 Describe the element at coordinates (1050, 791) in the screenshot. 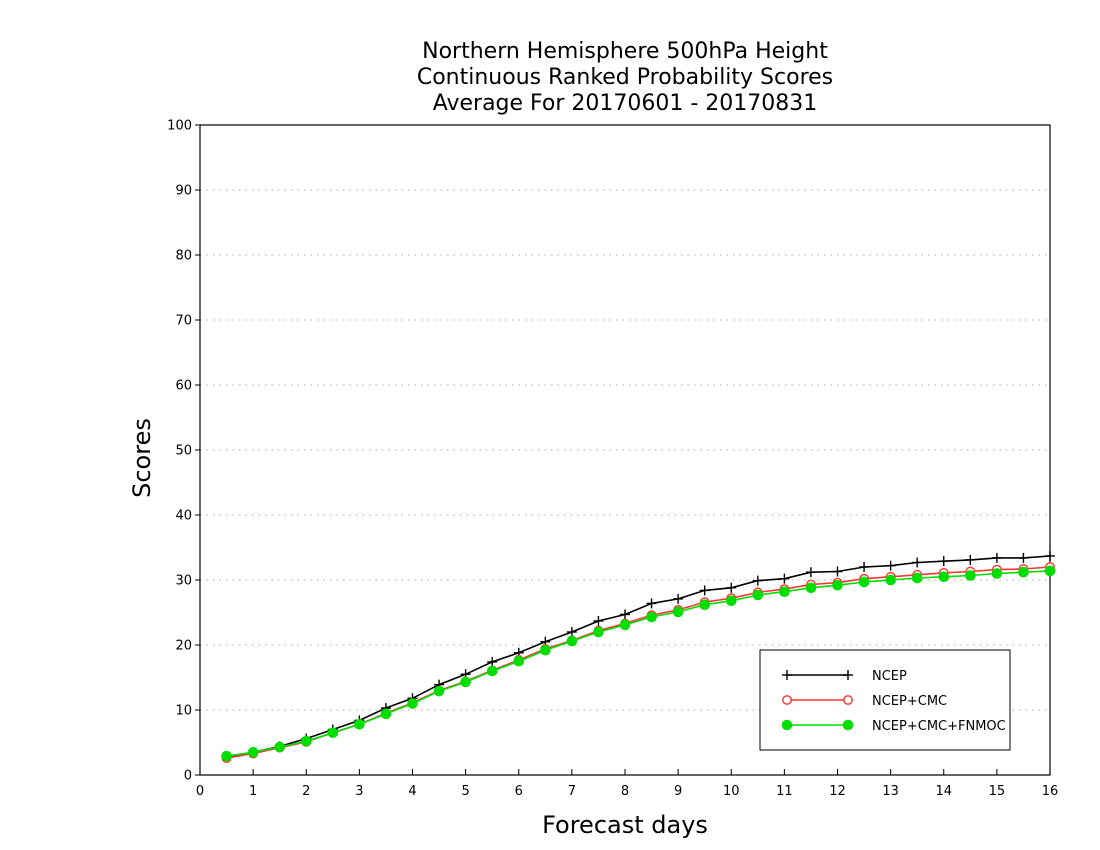

I see `x-tick-label: 16` at that location.